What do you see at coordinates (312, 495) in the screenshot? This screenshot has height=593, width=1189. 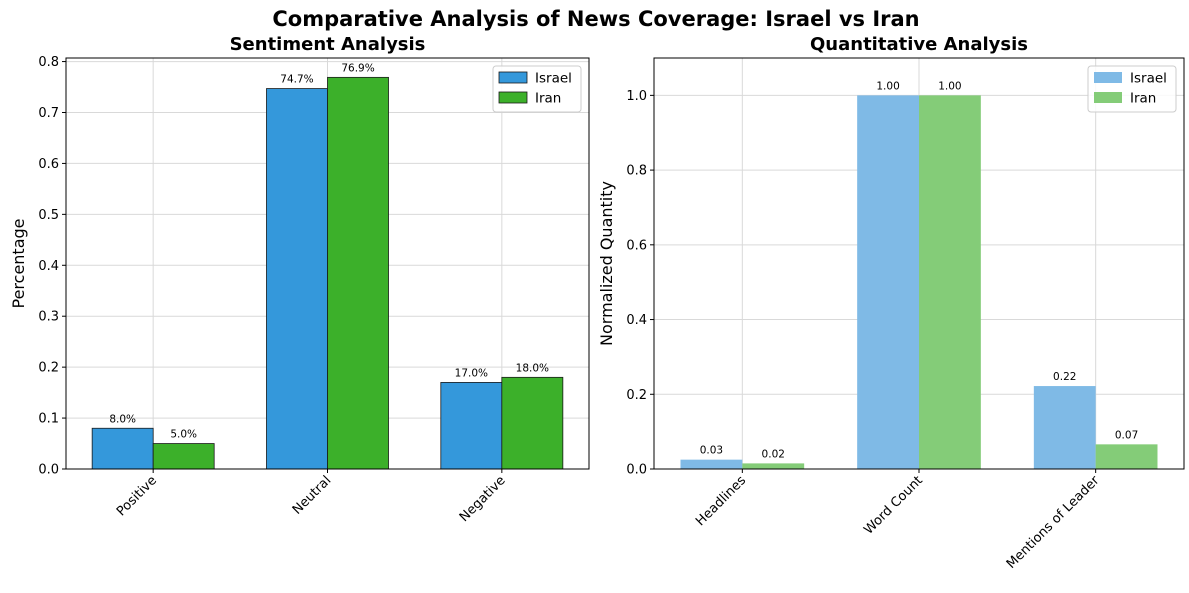 I see `x-tick-label-neutral: Neutral` at bounding box center [312, 495].